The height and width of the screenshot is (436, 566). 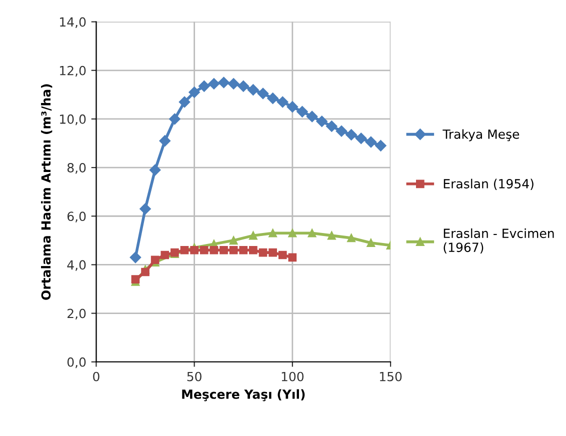 What do you see at coordinates (391, 377) in the screenshot?
I see `x-tick-label: 150` at bounding box center [391, 377].